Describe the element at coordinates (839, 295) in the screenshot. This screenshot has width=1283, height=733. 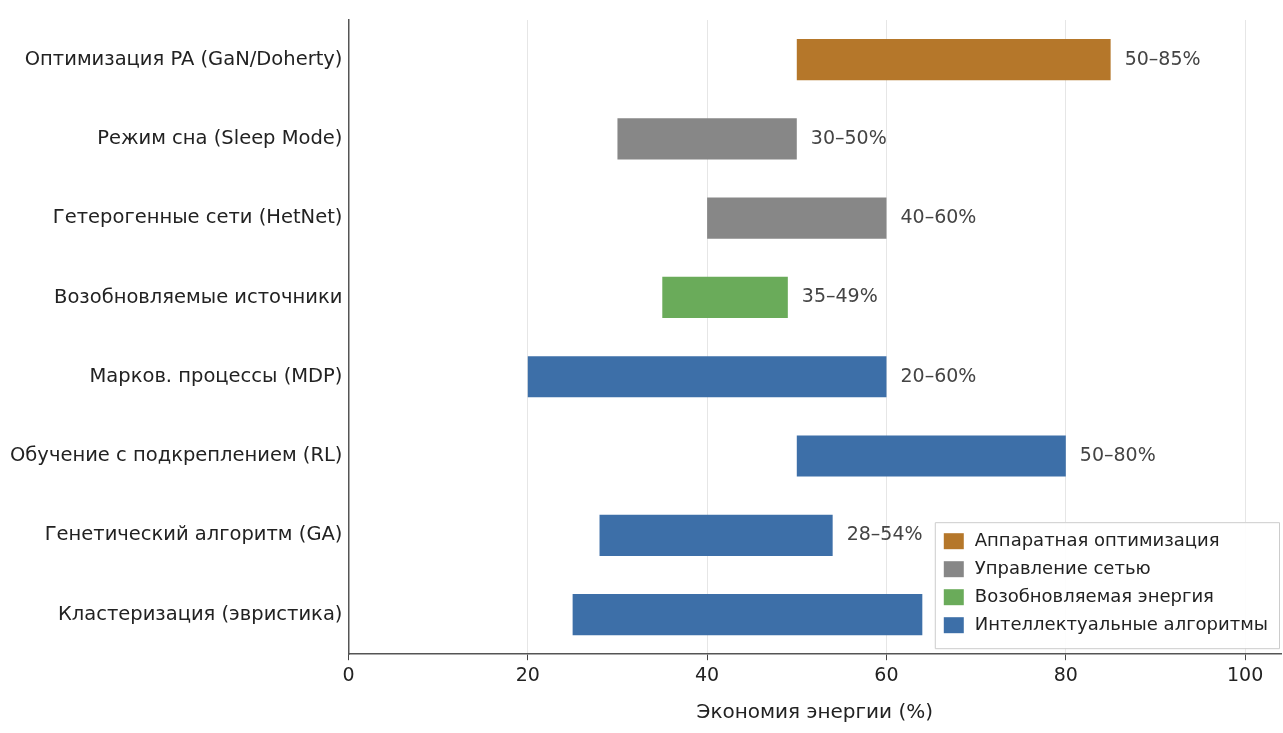
I see `annotation: 35–49%` at that location.